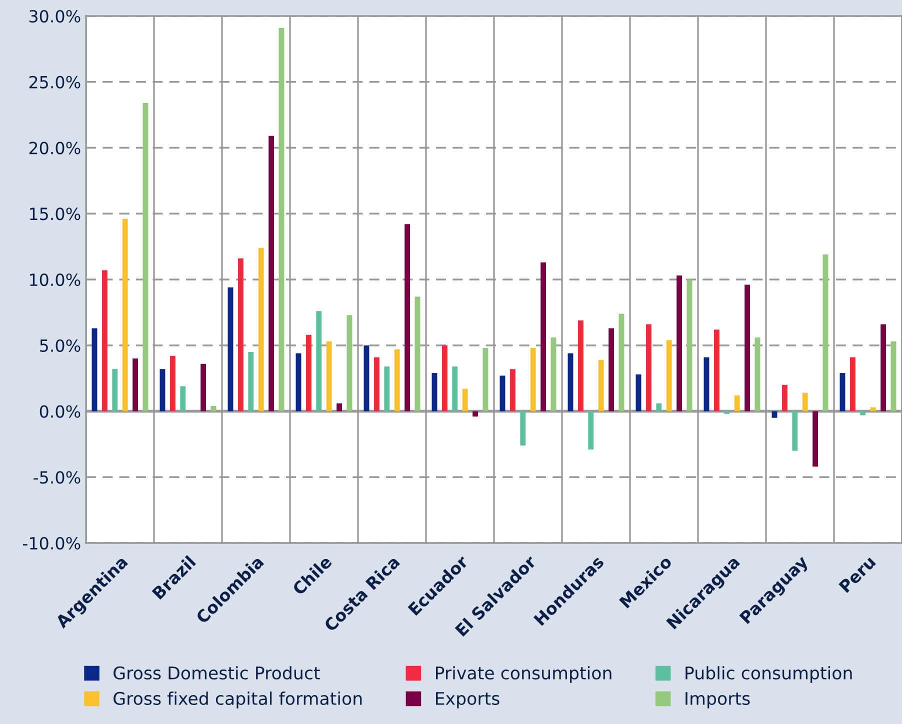  I want to click on y-tick-label: 5.0%, so click(60, 345).